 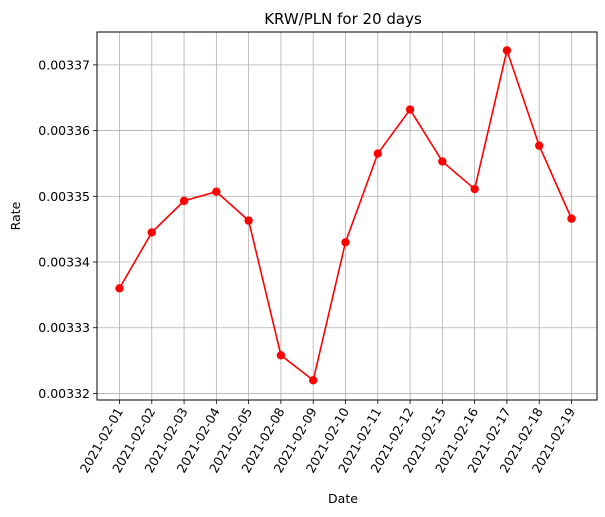 What do you see at coordinates (64, 130) in the screenshot?
I see `y-tick-label: 0.00336` at bounding box center [64, 130].